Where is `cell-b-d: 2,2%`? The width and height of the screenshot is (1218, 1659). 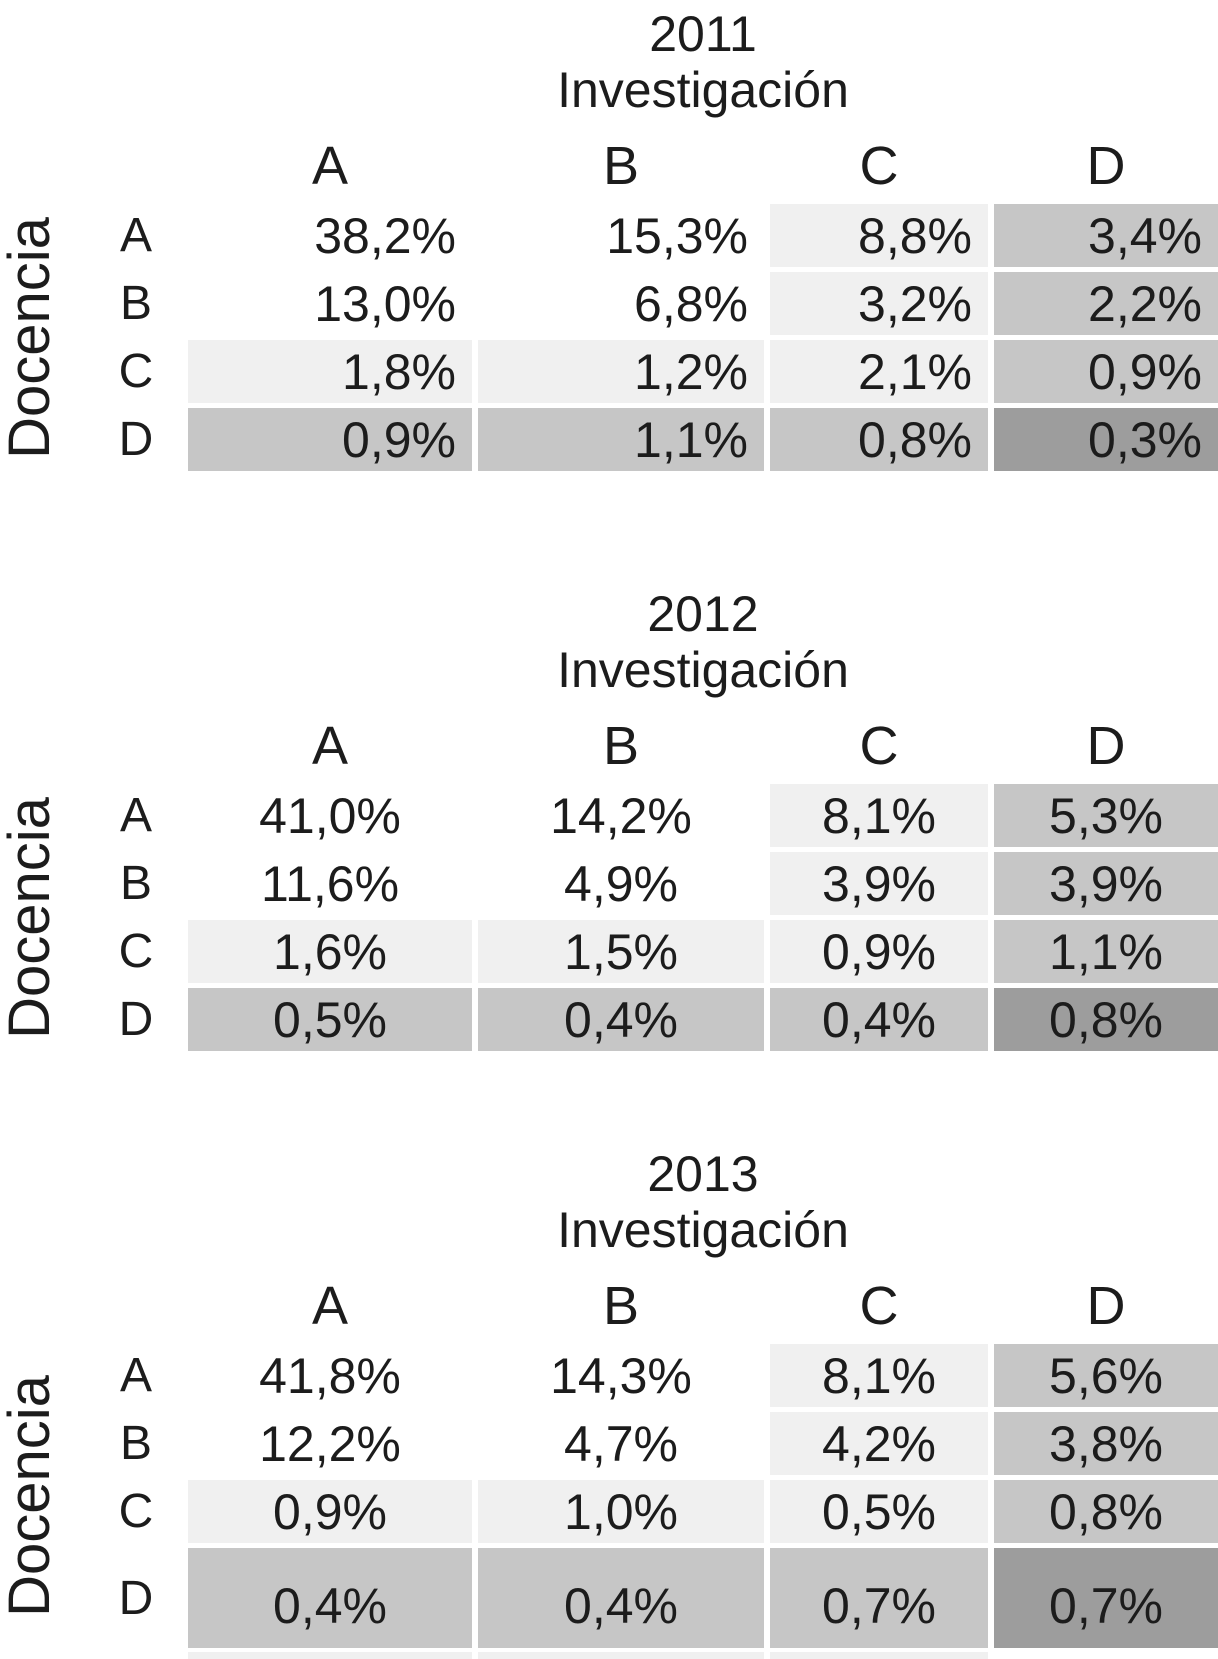 cell-b-d: 2,2% is located at coordinates (1106, 303).